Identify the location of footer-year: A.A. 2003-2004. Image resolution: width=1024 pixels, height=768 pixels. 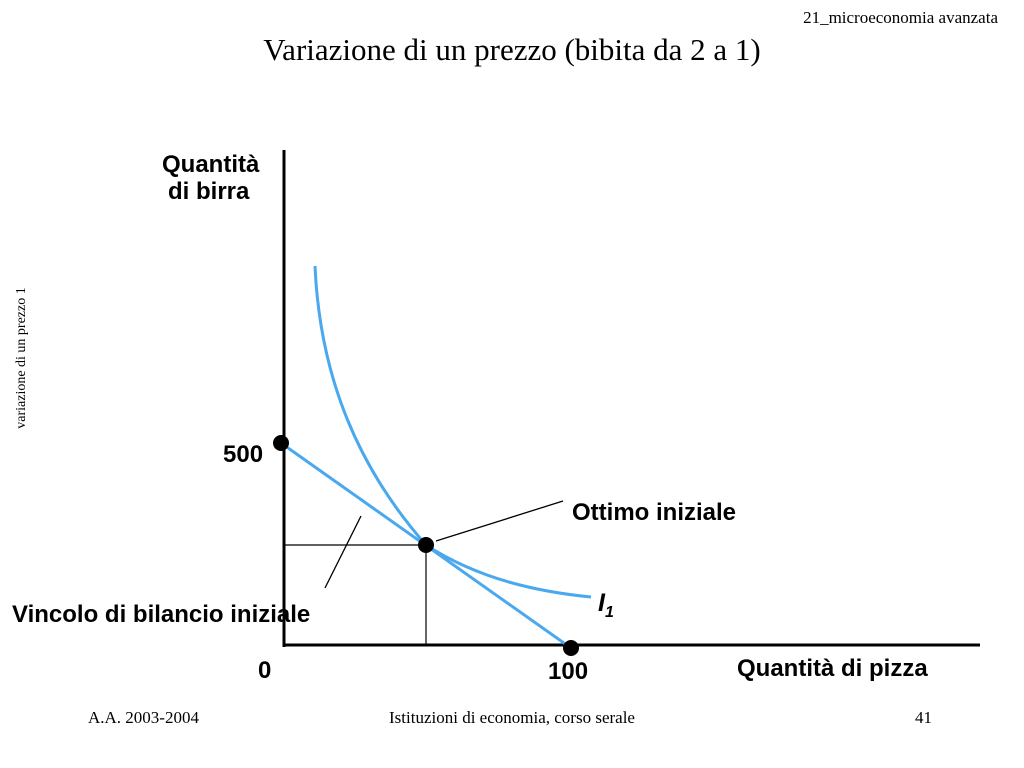
(143, 717).